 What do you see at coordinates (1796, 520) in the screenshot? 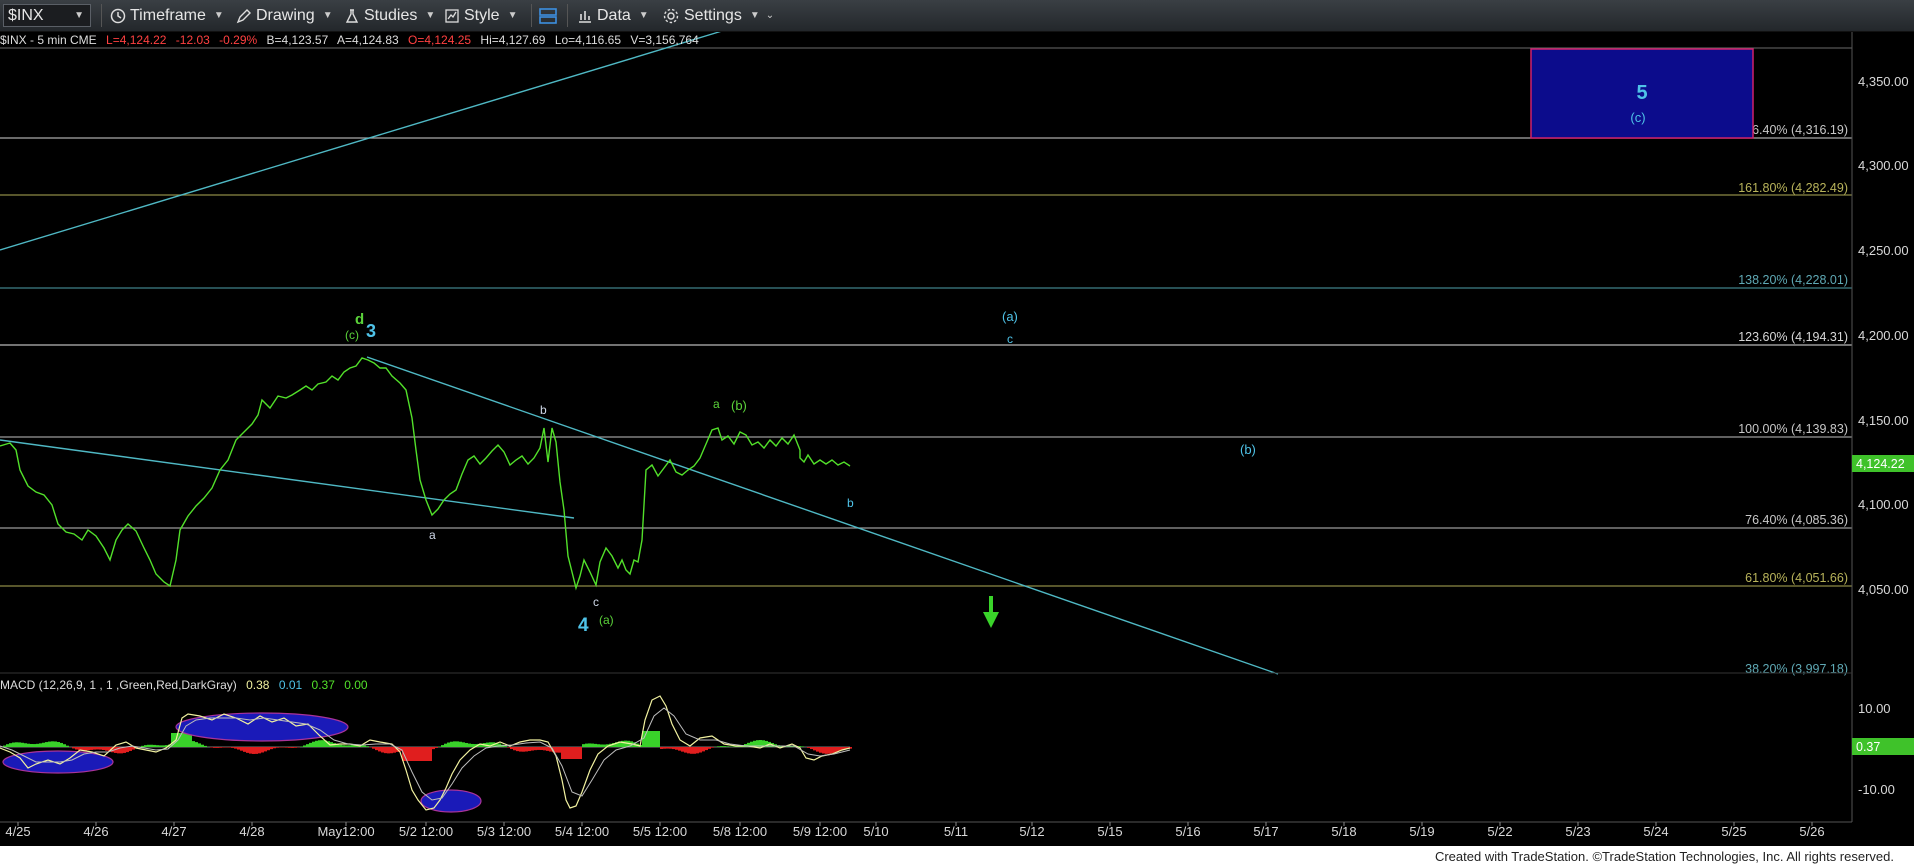
I see `fib-label: 76.40% (4,085.36)` at bounding box center [1796, 520].